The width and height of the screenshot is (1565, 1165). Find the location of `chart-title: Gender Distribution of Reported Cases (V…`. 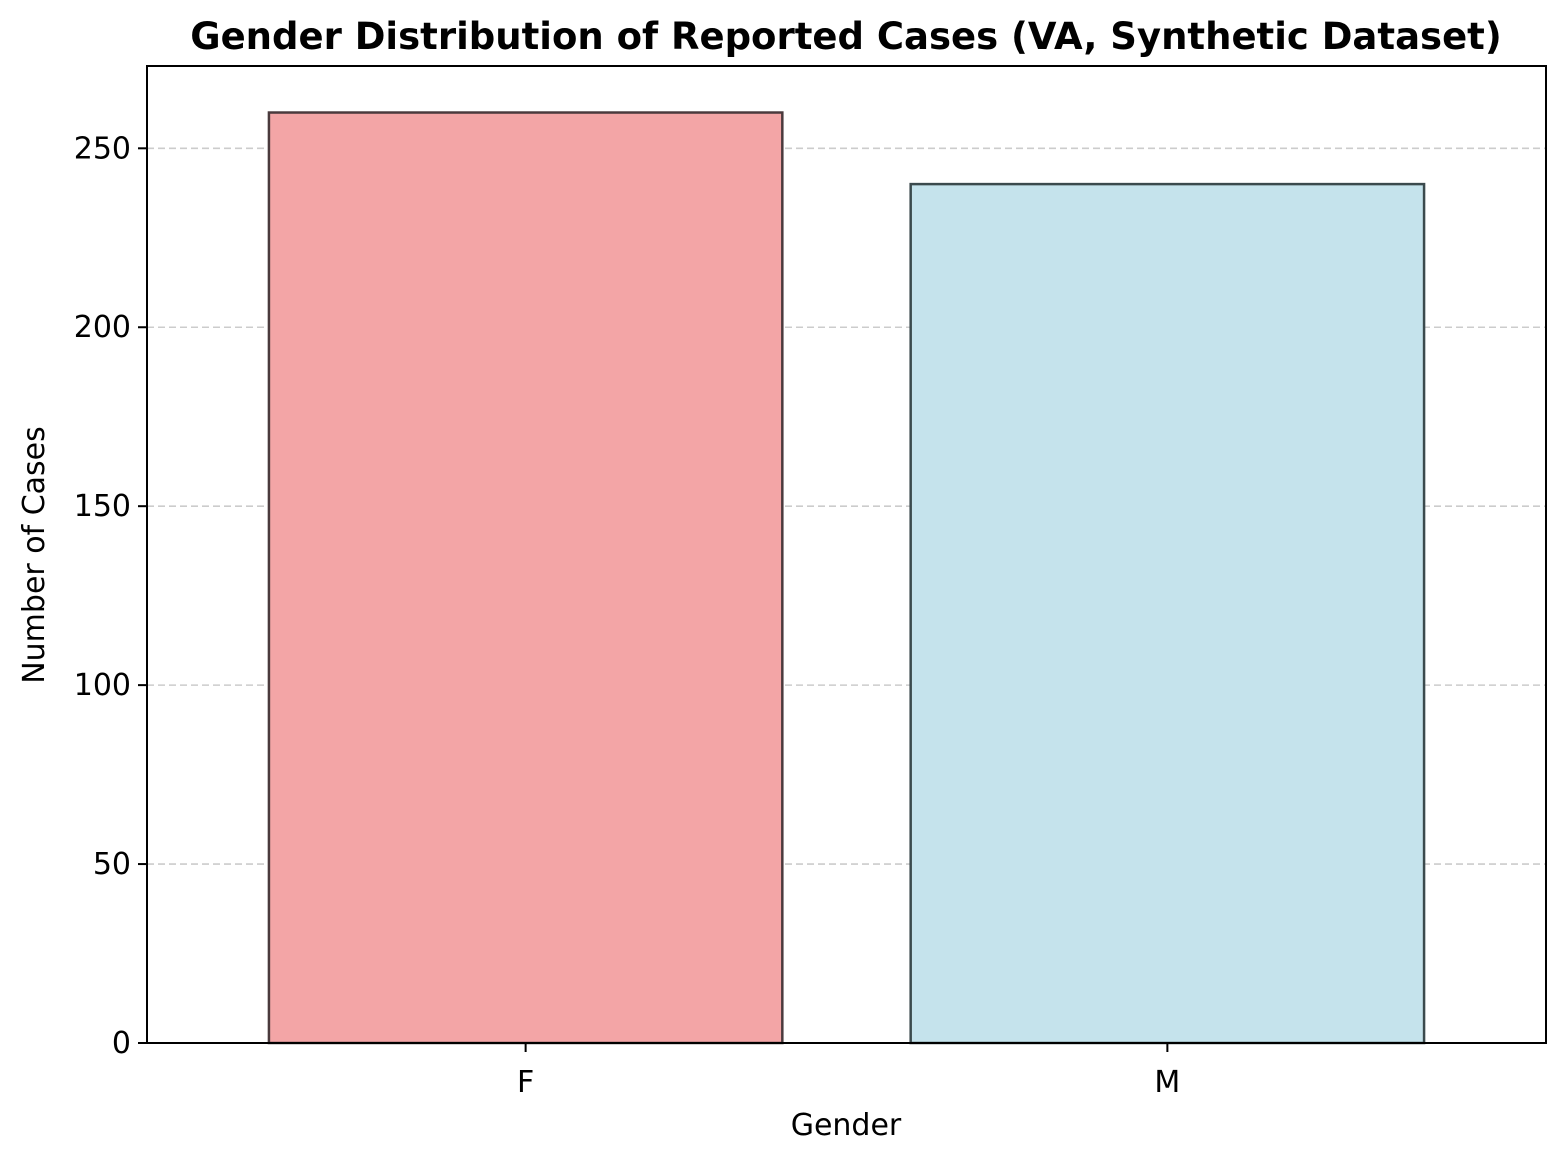

chart-title: Gender Distribution of Reported Cases (V… is located at coordinates (846, 36).